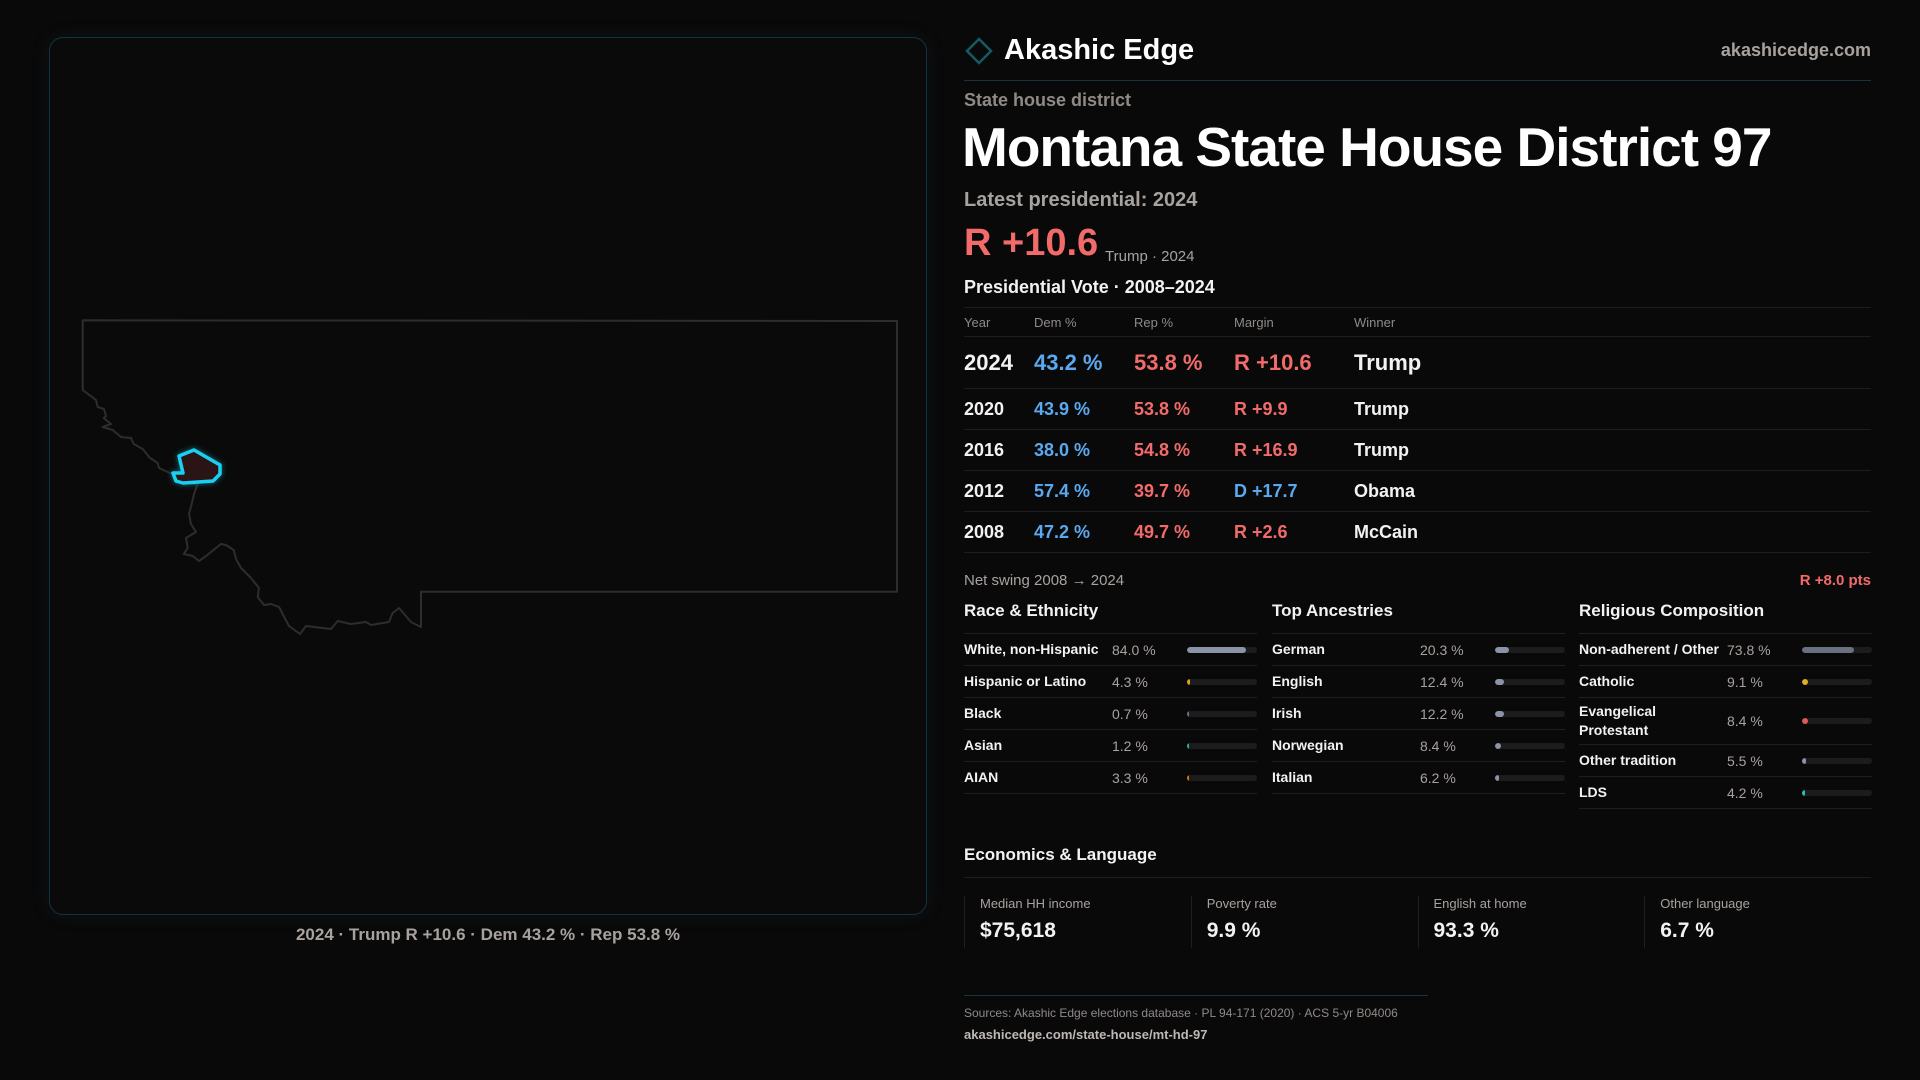  I want to click on stat-value: 8.4 %, so click(1438, 745).